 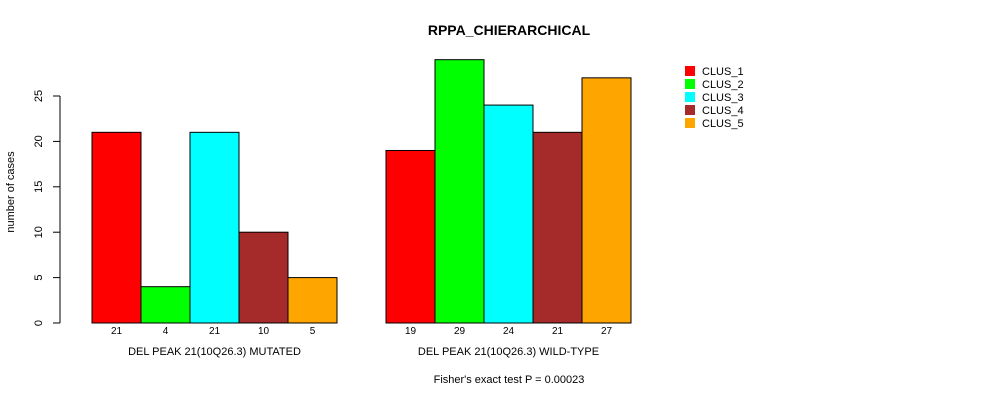 What do you see at coordinates (509, 30) in the screenshot?
I see `chart-title: RPPA_CHIERARCHICAL` at bounding box center [509, 30].